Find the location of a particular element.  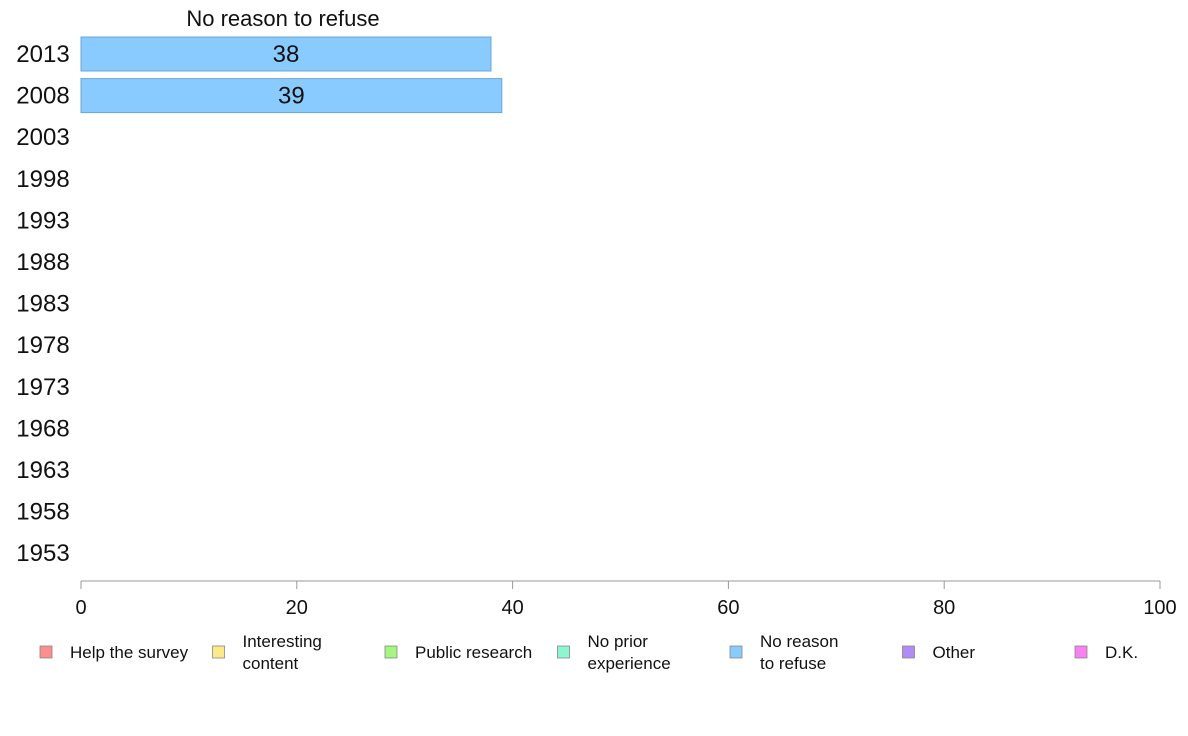

legend-label: content is located at coordinates (271, 663).